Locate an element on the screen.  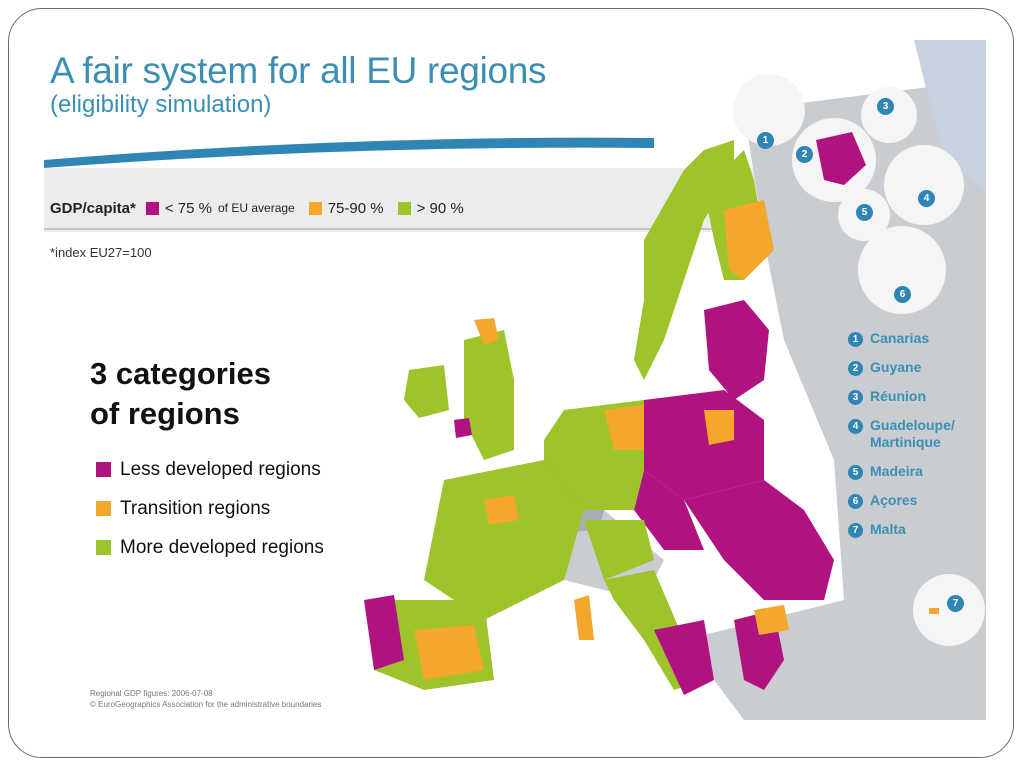
list-item: 6 Açores is located at coordinates (906, 500).